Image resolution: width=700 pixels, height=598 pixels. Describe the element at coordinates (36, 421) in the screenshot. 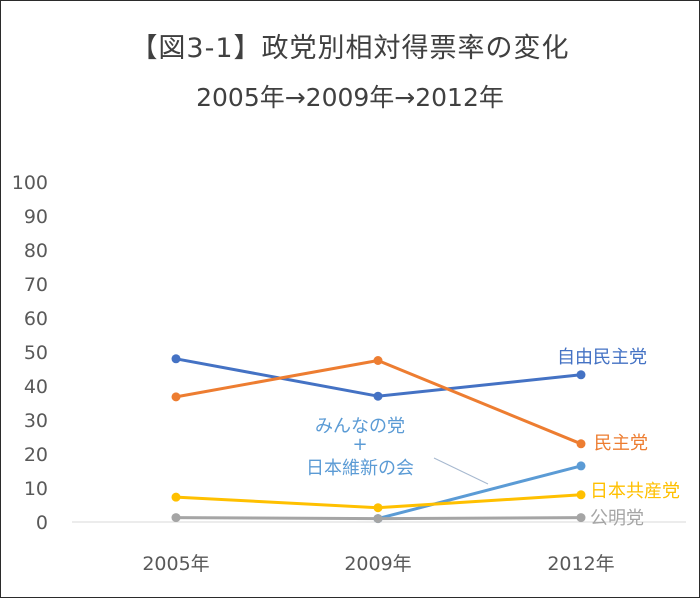

I see `y-tick-label: 30` at that location.